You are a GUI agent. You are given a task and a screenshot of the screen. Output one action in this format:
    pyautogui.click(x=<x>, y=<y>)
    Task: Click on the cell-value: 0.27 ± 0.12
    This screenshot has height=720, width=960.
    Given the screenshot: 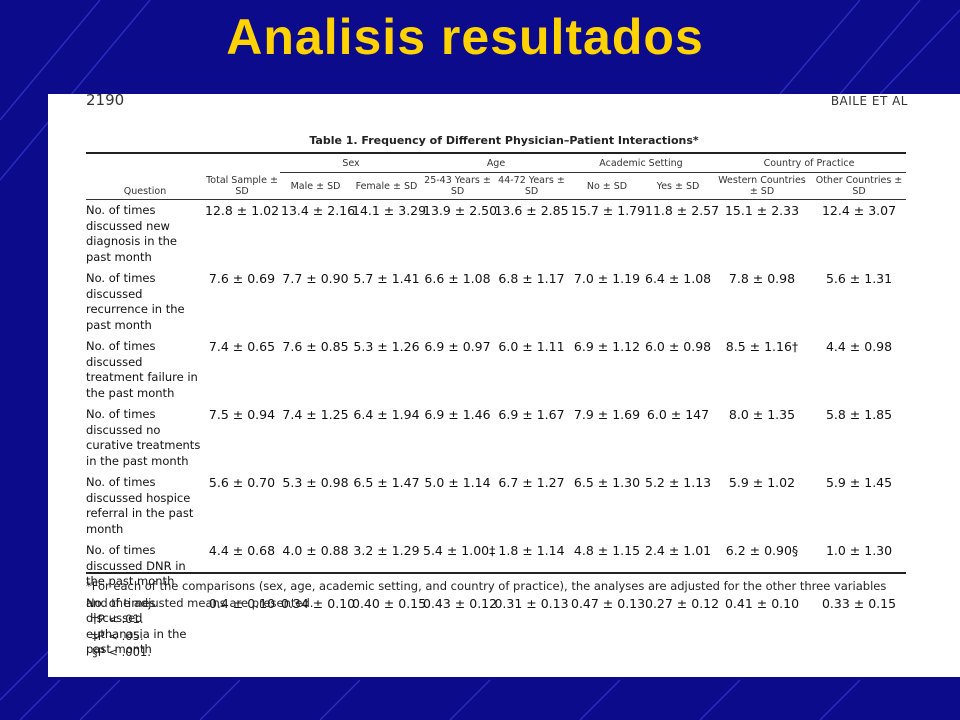 What is the action you would take?
    pyautogui.click(x=682, y=603)
    